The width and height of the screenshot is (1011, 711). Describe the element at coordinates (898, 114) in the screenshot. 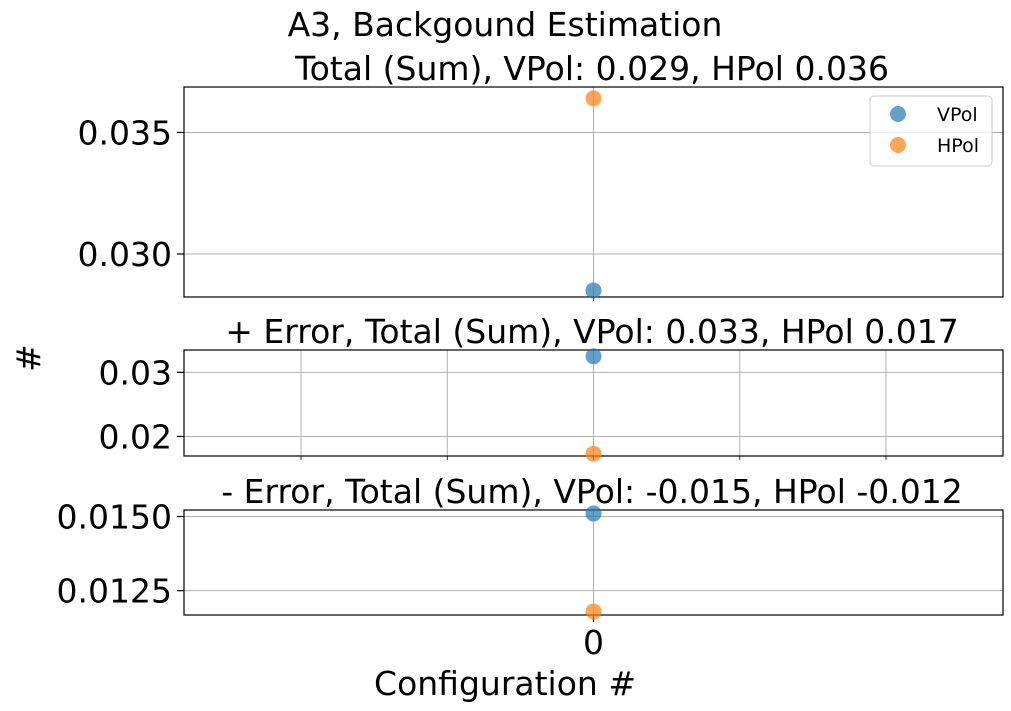

I see `legend-marker-vpol` at that location.